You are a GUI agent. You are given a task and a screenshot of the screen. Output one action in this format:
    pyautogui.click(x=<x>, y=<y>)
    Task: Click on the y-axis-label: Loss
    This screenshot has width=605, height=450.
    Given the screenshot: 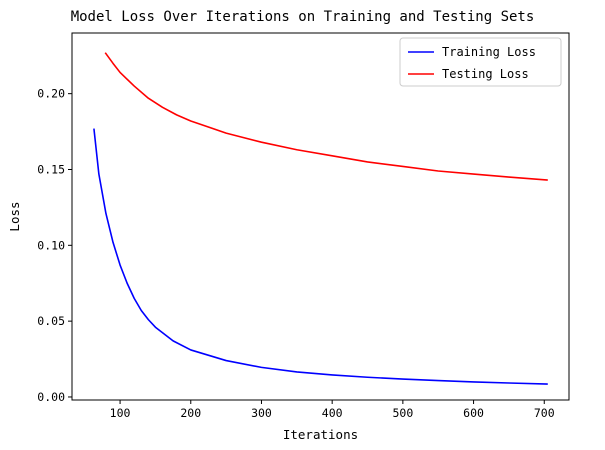 What is the action you would take?
    pyautogui.click(x=14, y=216)
    